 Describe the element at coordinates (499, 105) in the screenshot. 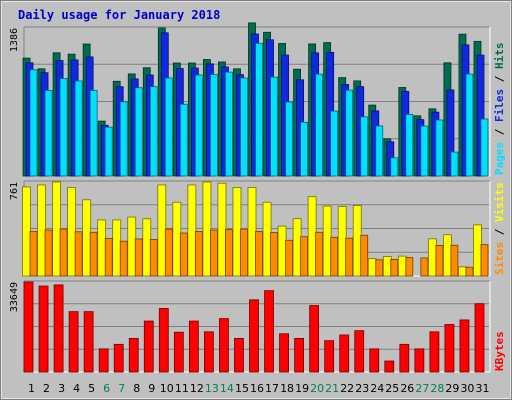

I see `legend-entry-files: Files` at that location.